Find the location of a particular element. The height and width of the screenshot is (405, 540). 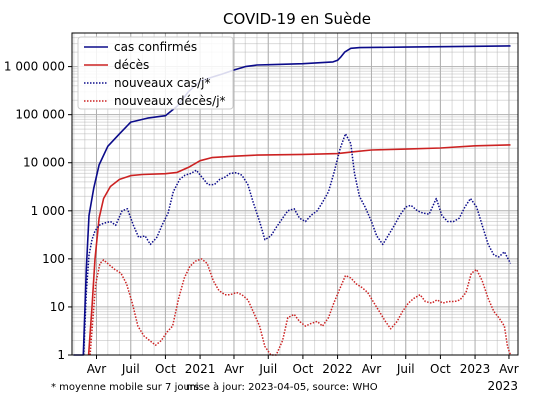

y-tick-label: 1 000 000 is located at coordinates (34, 67).